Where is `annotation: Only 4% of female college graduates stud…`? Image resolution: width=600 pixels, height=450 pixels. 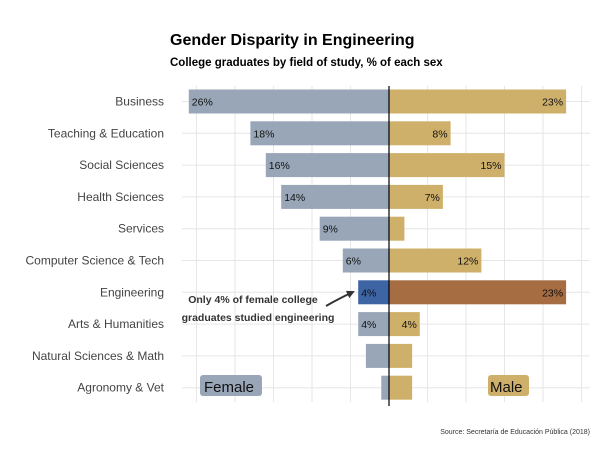
annotation: Only 4% of female college graduates stud… is located at coordinates (268, 307).